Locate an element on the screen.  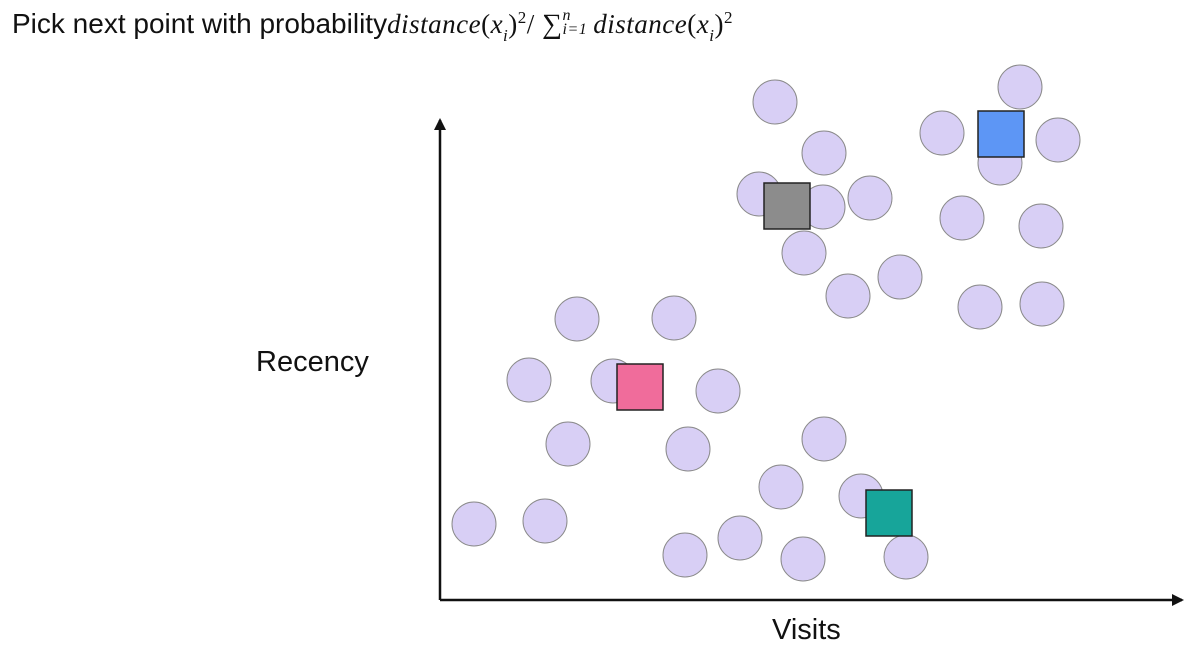
centroid-pink is located at coordinates (640, 387).